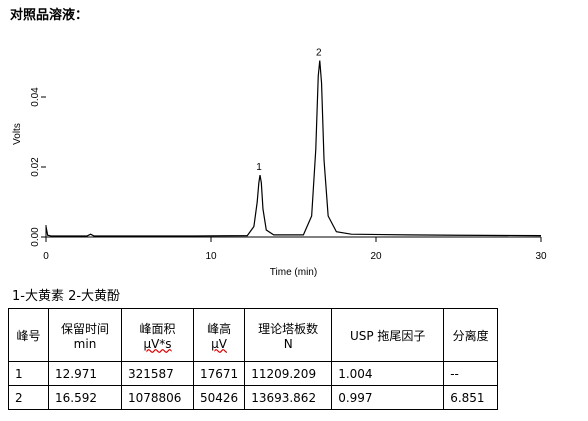 The height and width of the screenshot is (421, 588). I want to click on header-cell: 峰号, so click(28, 335).